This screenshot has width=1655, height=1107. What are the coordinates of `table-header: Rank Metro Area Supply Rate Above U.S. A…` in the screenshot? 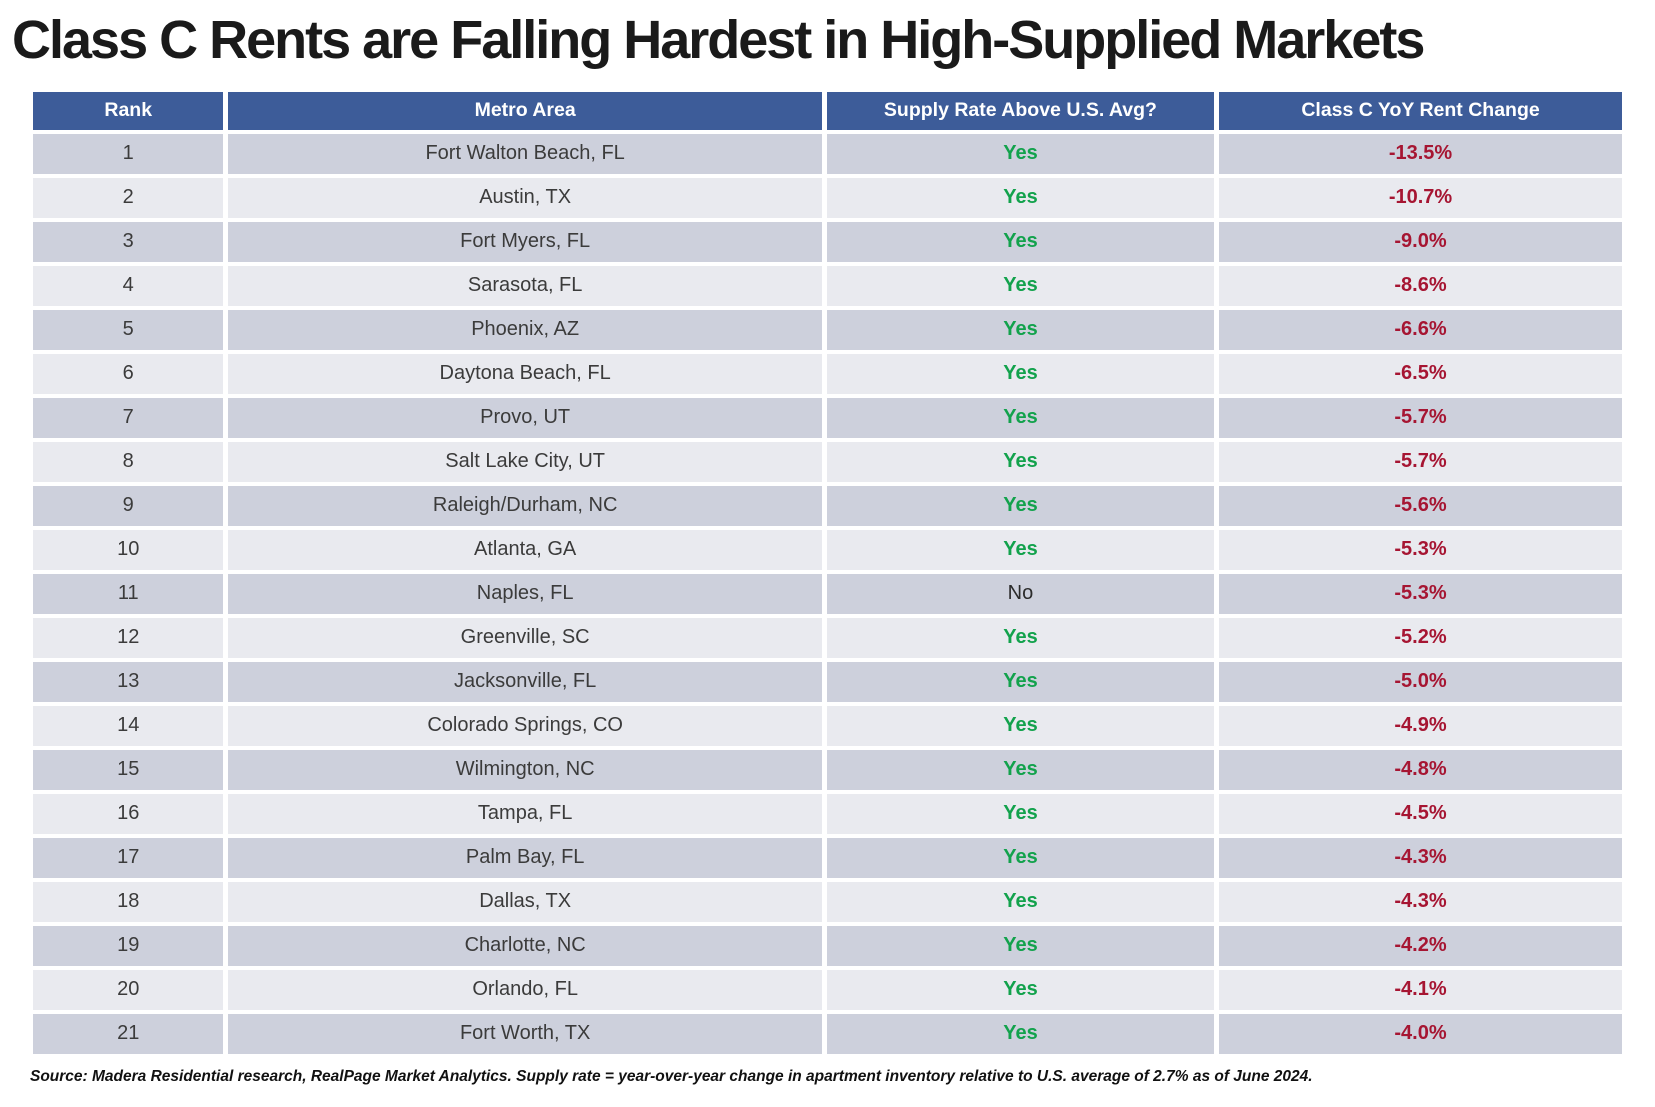 It's located at (827, 110).